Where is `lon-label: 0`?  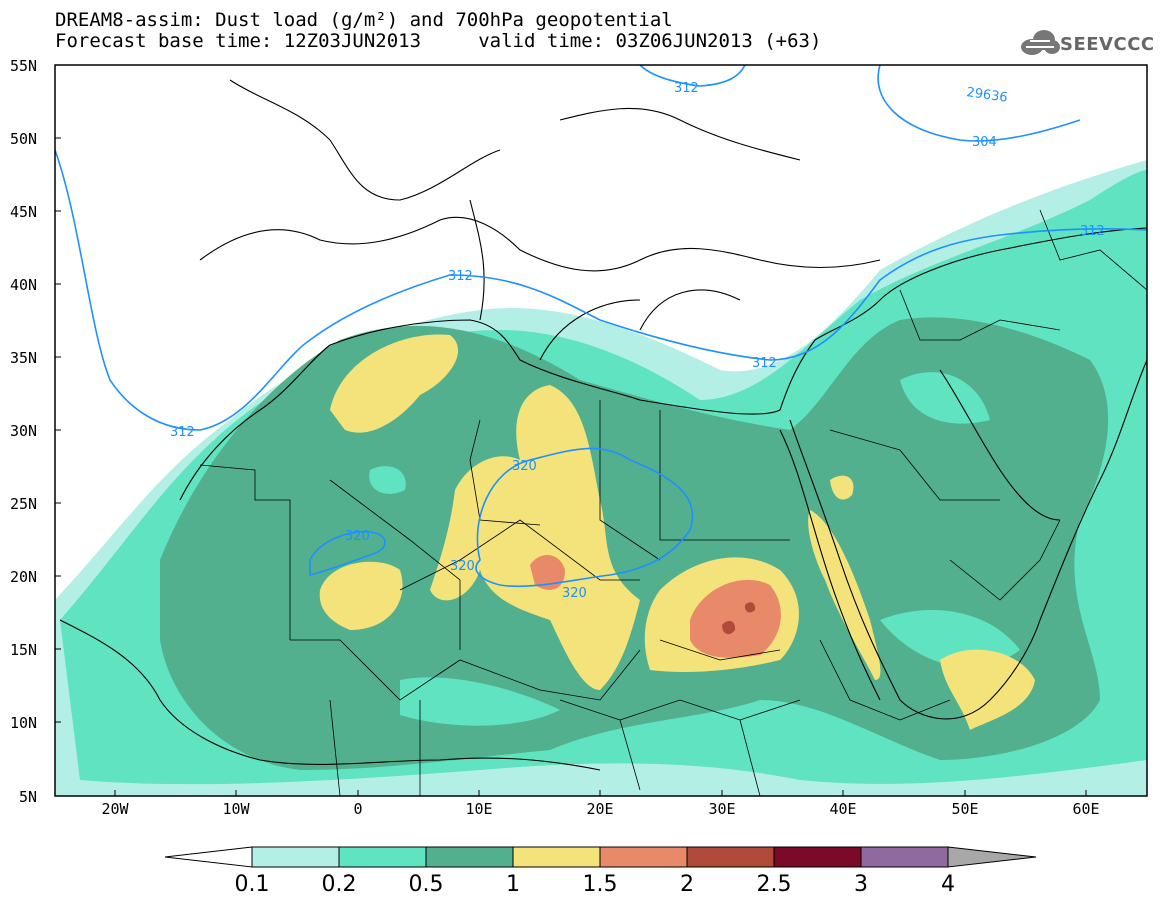 lon-label: 0 is located at coordinates (358, 809).